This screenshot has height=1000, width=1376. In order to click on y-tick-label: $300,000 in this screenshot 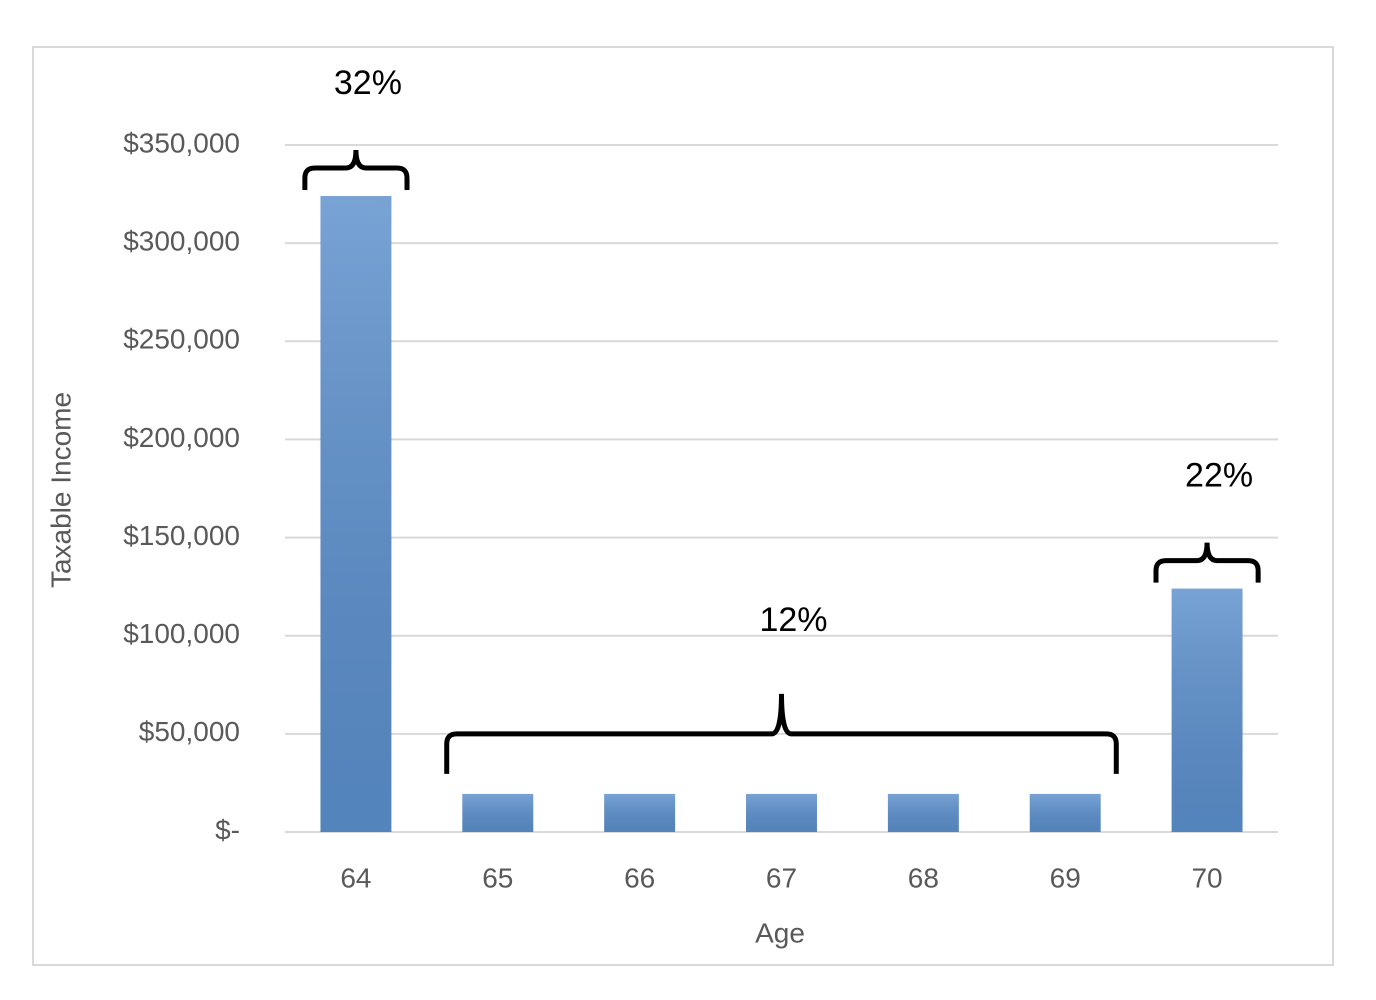, I will do `click(181, 241)`.